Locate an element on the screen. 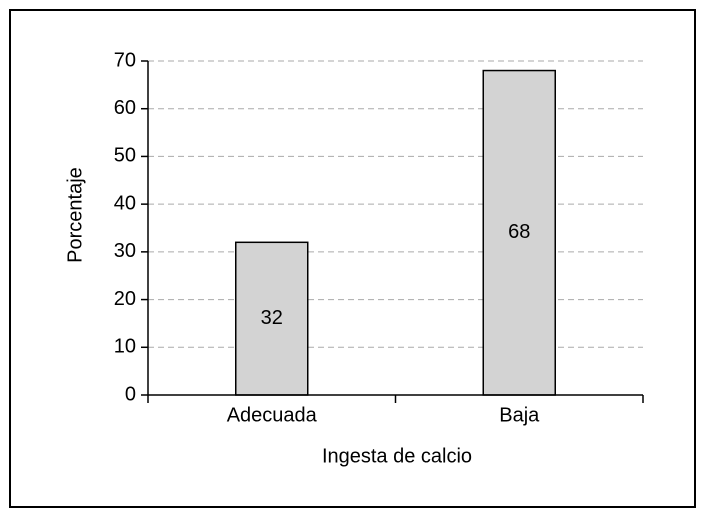  y-axis-label: Porcentaje is located at coordinates (75, 215).